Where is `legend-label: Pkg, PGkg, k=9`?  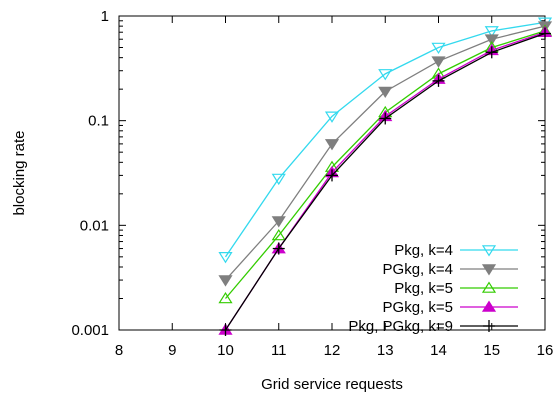
legend-label: Pkg, PGkg, k=9 is located at coordinates (400, 326).